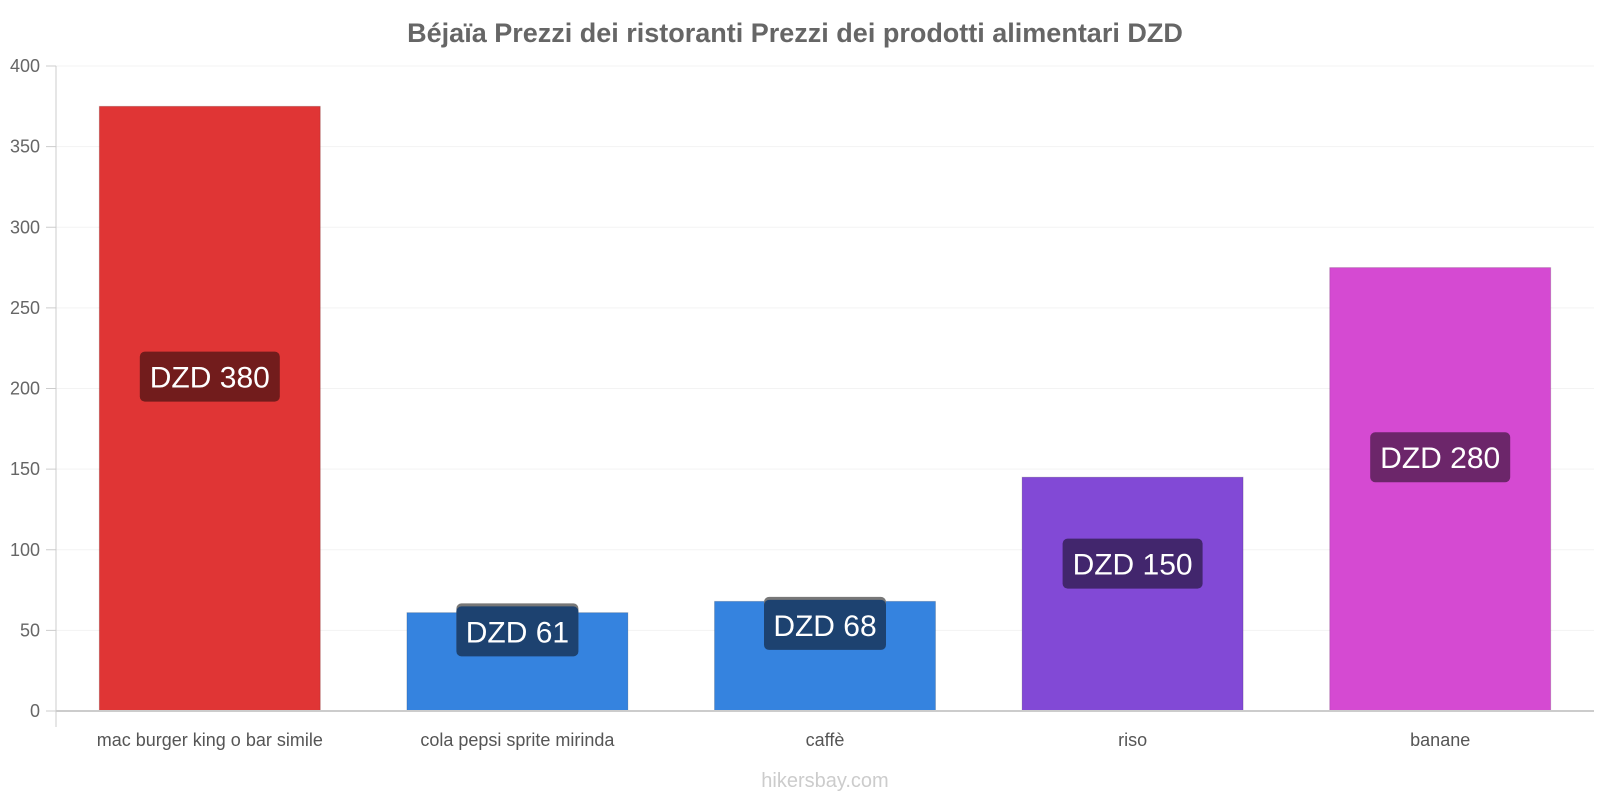 The height and width of the screenshot is (800, 1600). What do you see at coordinates (25, 66) in the screenshot?
I see `y-tick-label: 400` at bounding box center [25, 66].